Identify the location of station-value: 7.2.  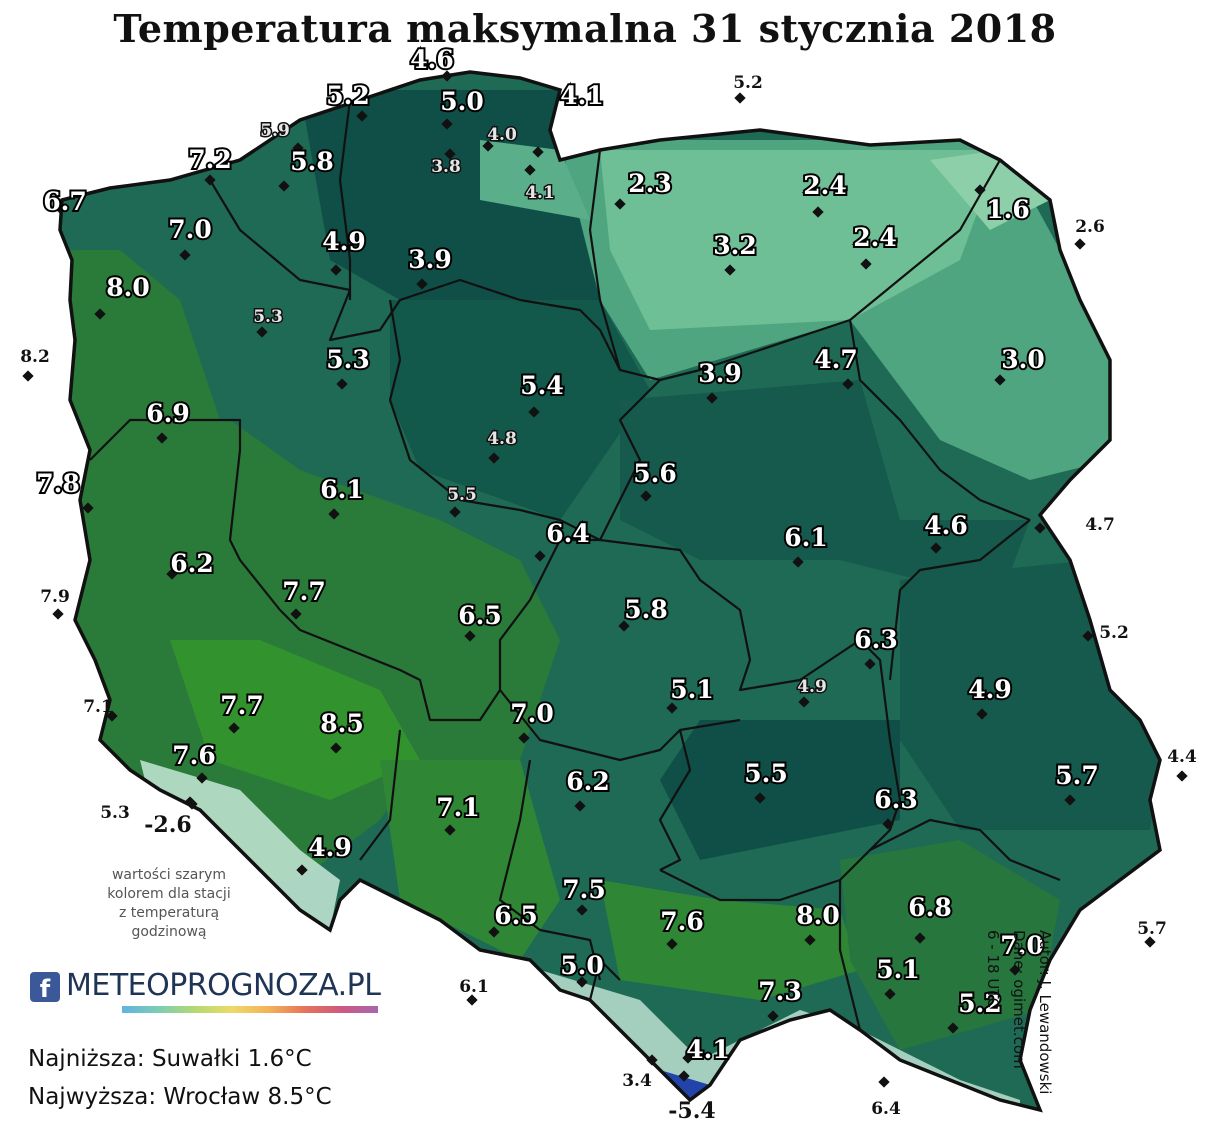
(210, 159).